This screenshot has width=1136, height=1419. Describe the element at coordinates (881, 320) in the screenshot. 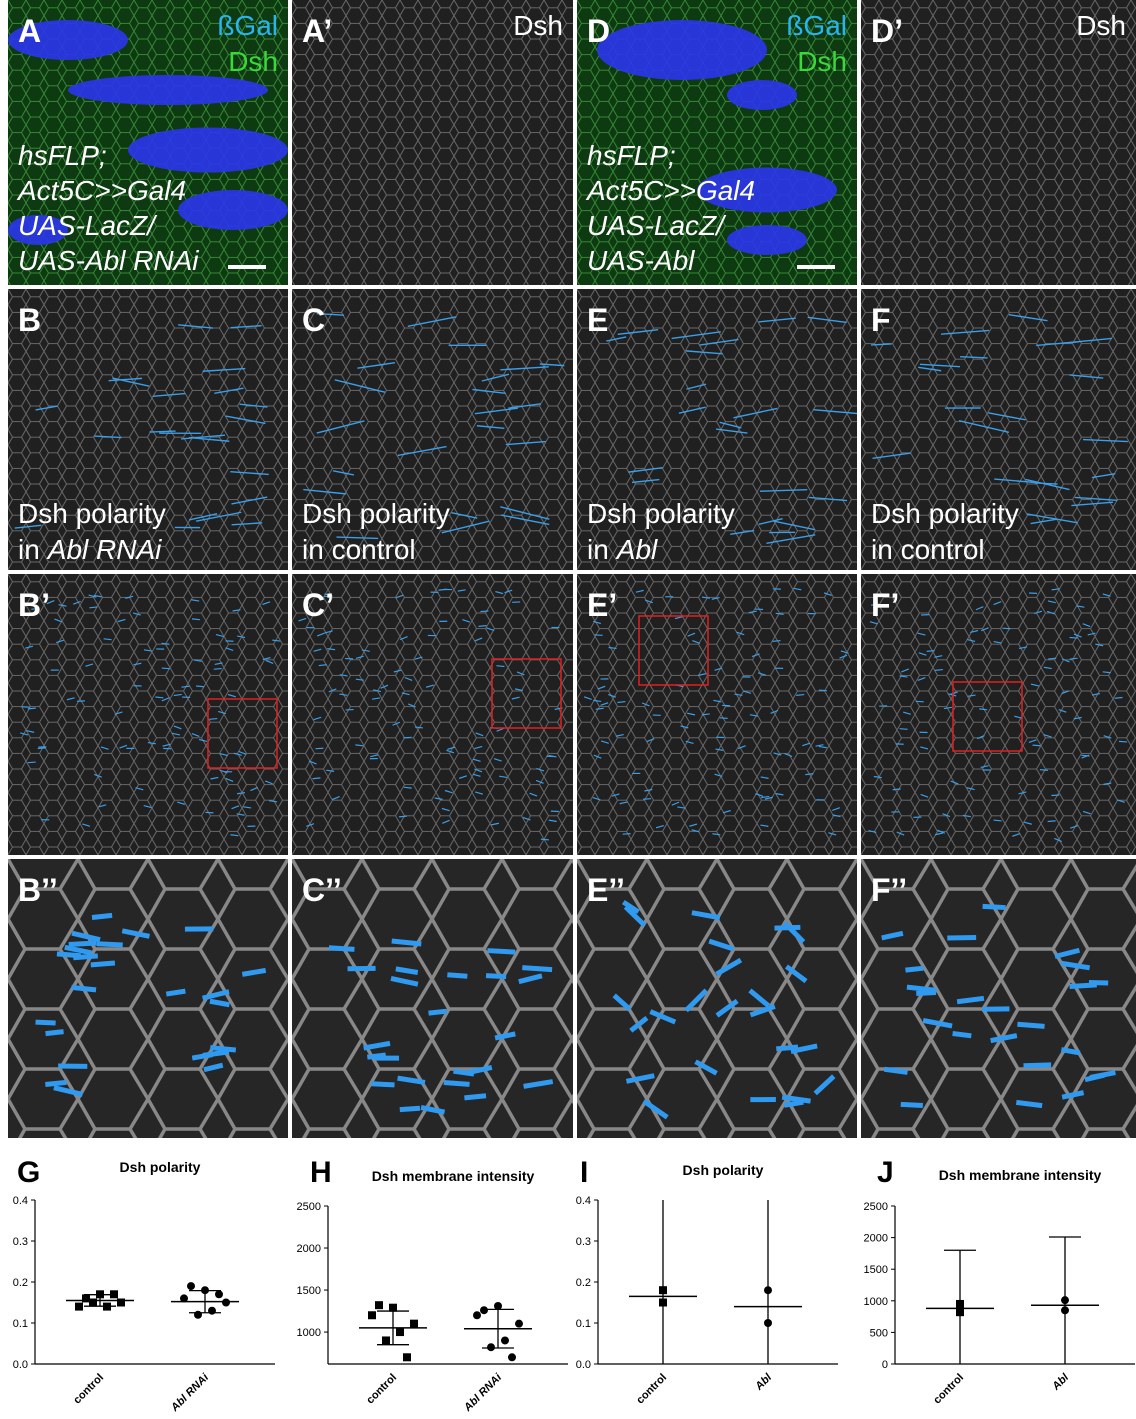

I see `panel-label: F` at that location.